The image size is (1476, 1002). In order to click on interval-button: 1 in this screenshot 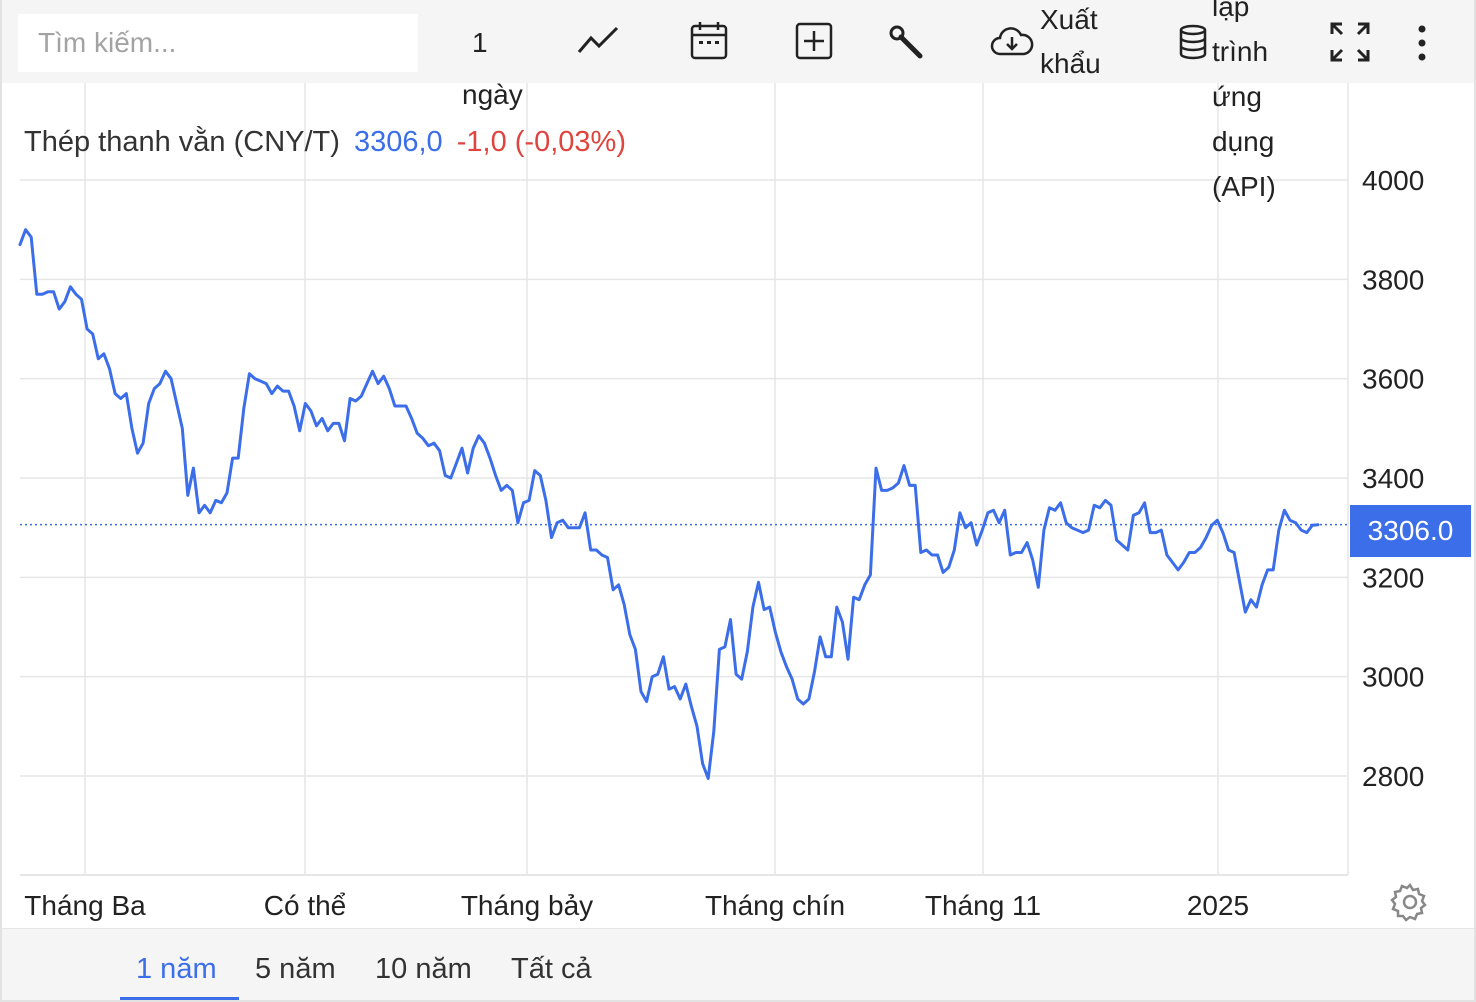, I will do `click(480, 42)`.